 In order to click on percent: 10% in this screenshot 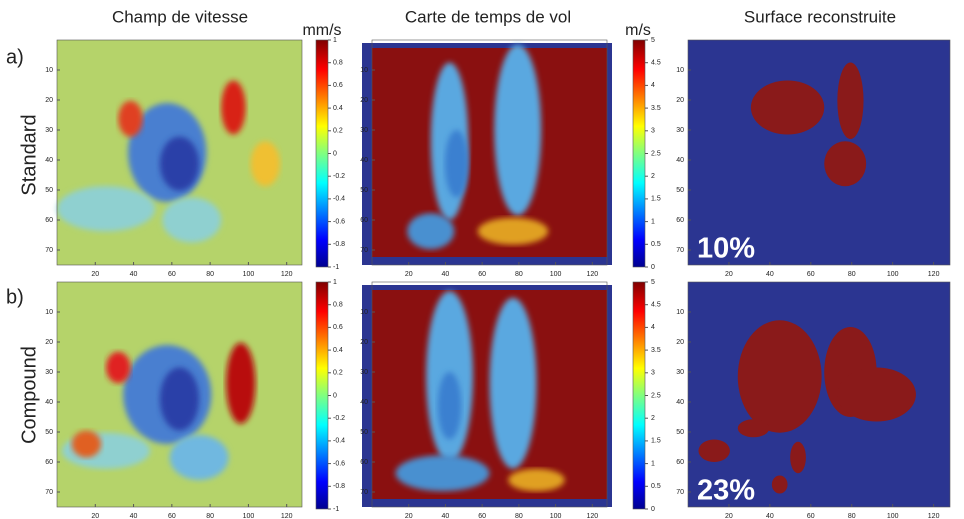, I will do `click(726, 249)`.